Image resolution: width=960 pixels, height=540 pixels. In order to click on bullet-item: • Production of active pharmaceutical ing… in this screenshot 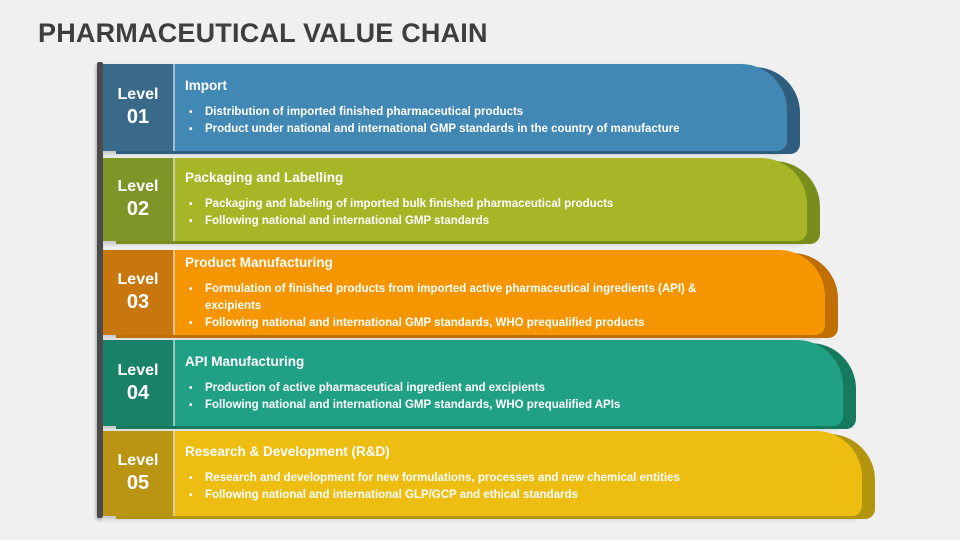, I will do `click(459, 388)`.